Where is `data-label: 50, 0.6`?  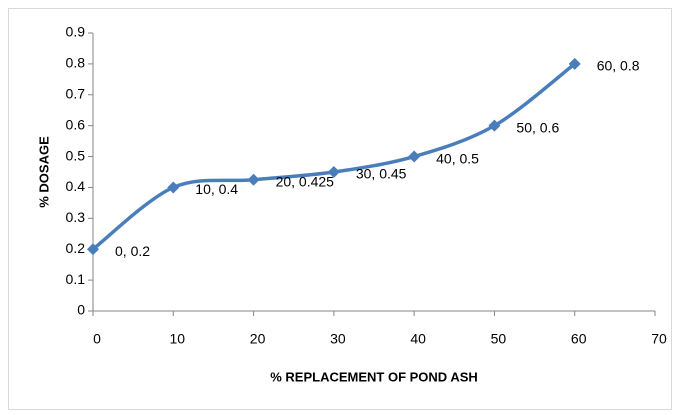
data-label: 50, 0.6 is located at coordinates (537, 127).